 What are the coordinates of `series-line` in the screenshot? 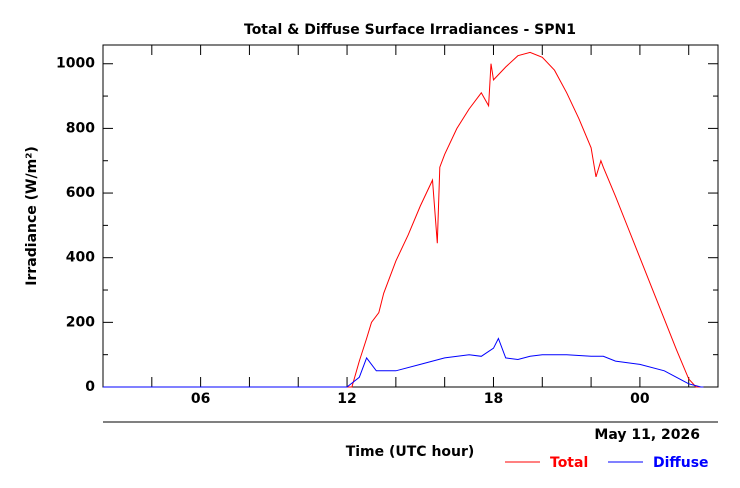 It's located at (403, 362).